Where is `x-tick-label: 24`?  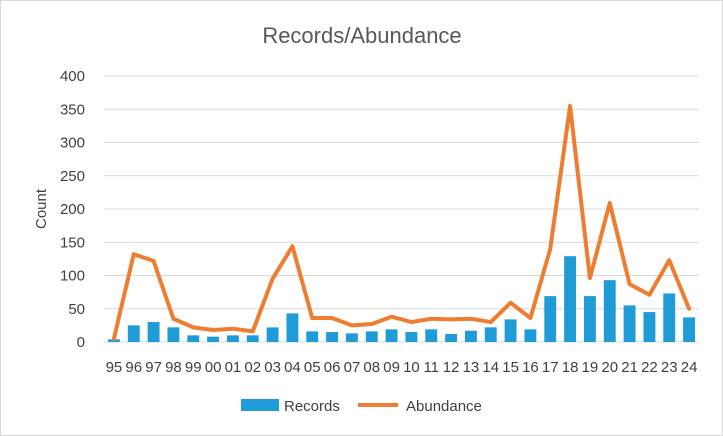 x-tick-label: 24 is located at coordinates (689, 367).